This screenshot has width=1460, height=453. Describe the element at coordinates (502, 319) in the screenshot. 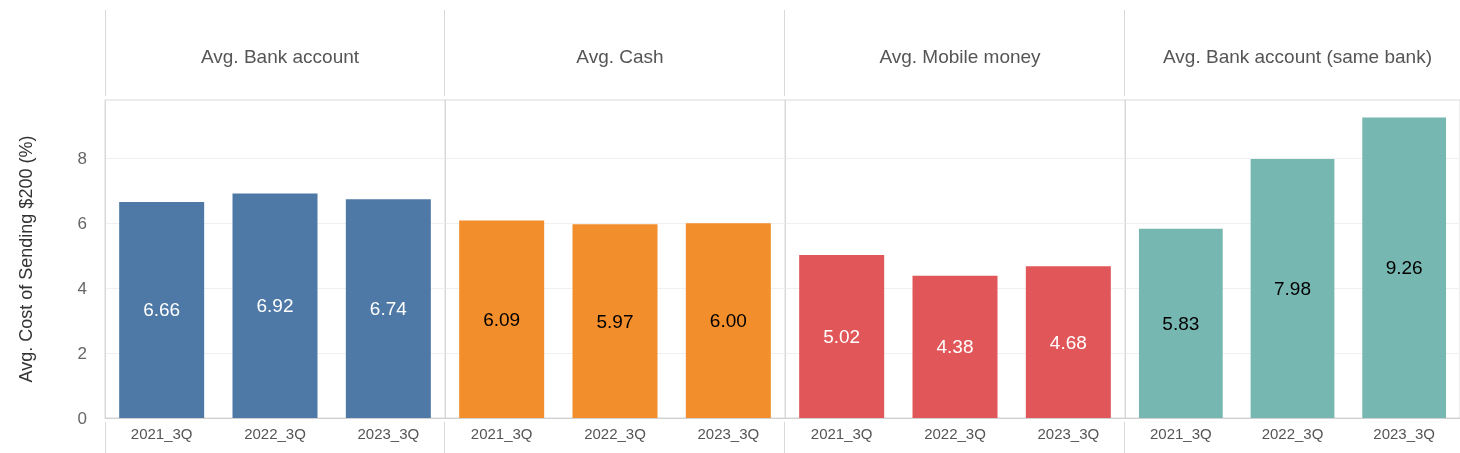

I see `data-label: 6.09` at that location.